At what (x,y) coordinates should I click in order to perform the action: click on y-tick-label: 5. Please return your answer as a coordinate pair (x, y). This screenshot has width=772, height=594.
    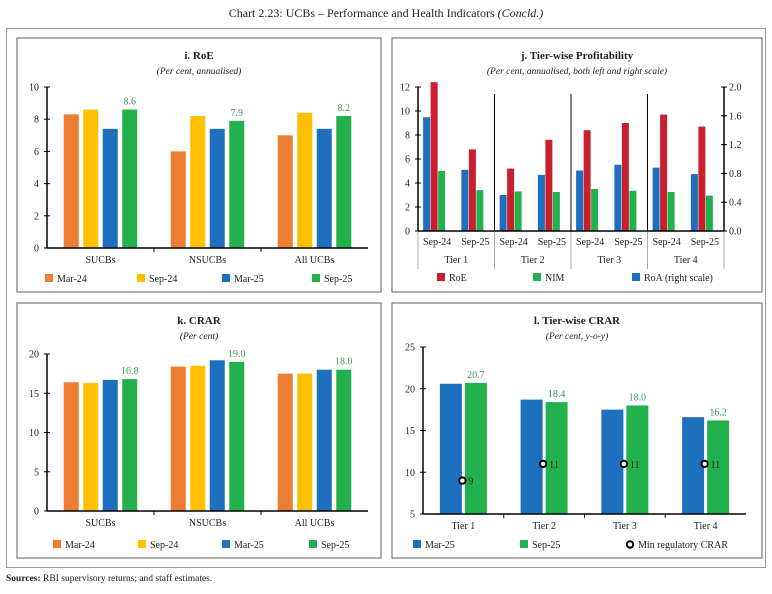
    Looking at the image, I should click on (36, 472).